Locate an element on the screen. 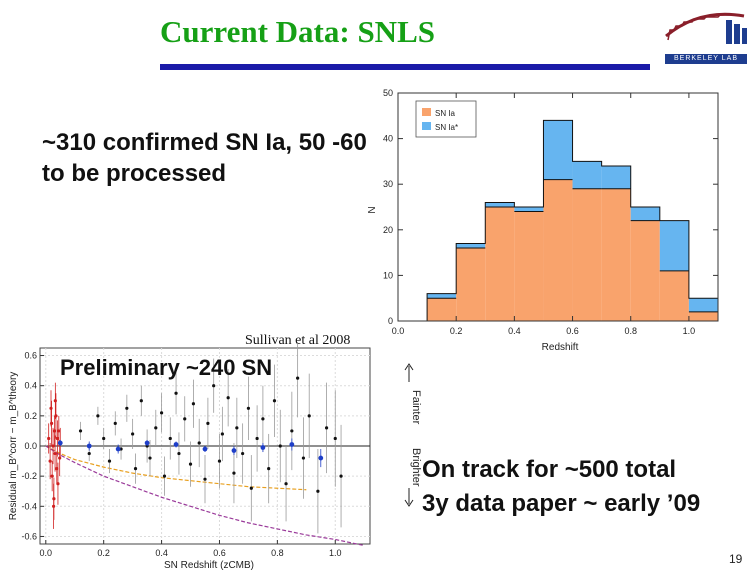  hist-ytick-label: 30 is located at coordinates (388, 184).